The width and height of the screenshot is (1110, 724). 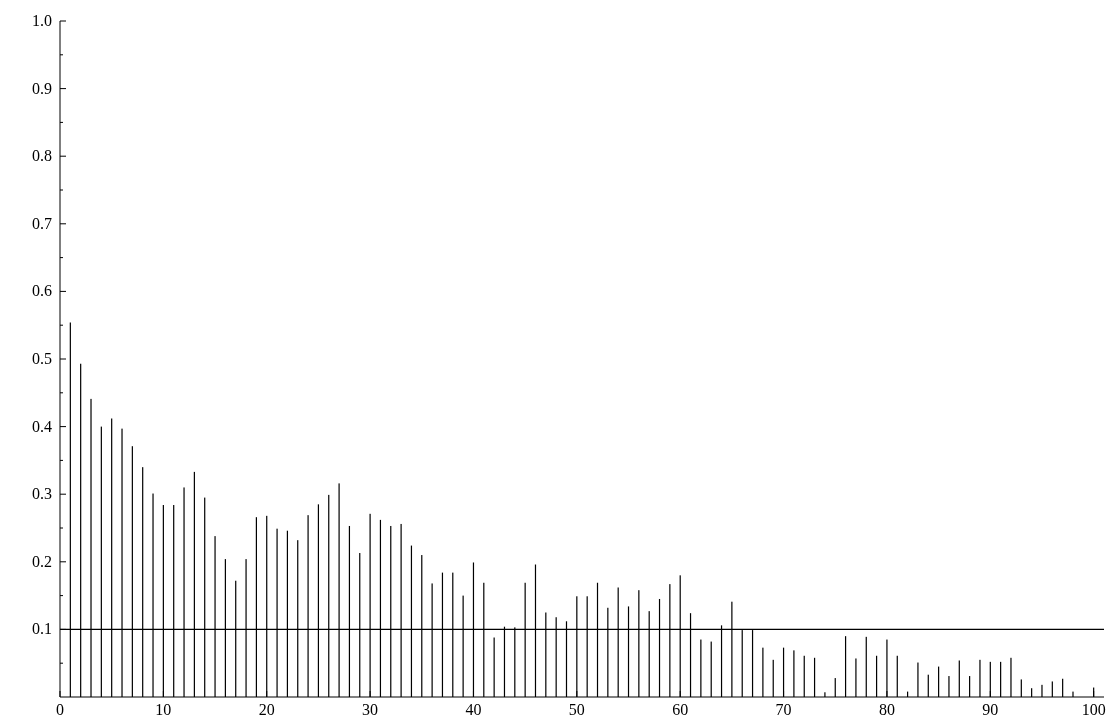 What do you see at coordinates (1093, 709) in the screenshot?
I see `x-tick-label: 100` at bounding box center [1093, 709].